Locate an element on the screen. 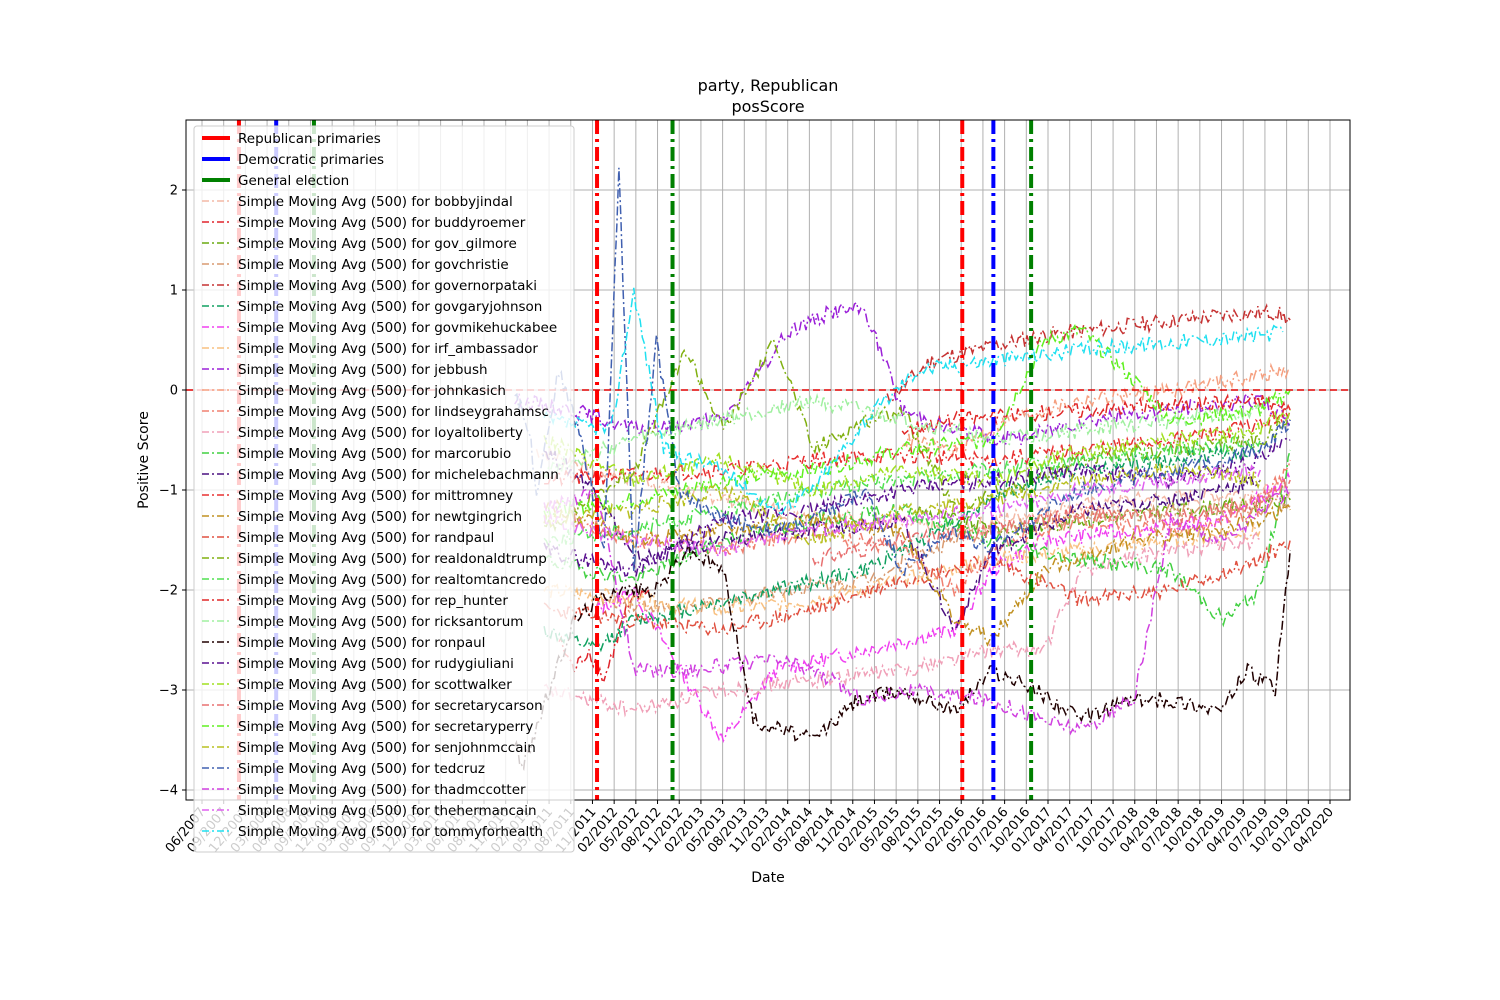  legend-label: Simple Moving Avg (500) for rep_hunter is located at coordinates (373, 601).